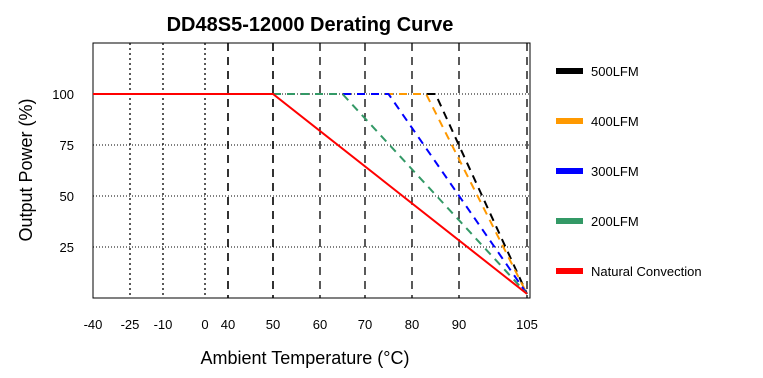  What do you see at coordinates (67, 196) in the screenshot?
I see `y-tick-label: 50` at bounding box center [67, 196].